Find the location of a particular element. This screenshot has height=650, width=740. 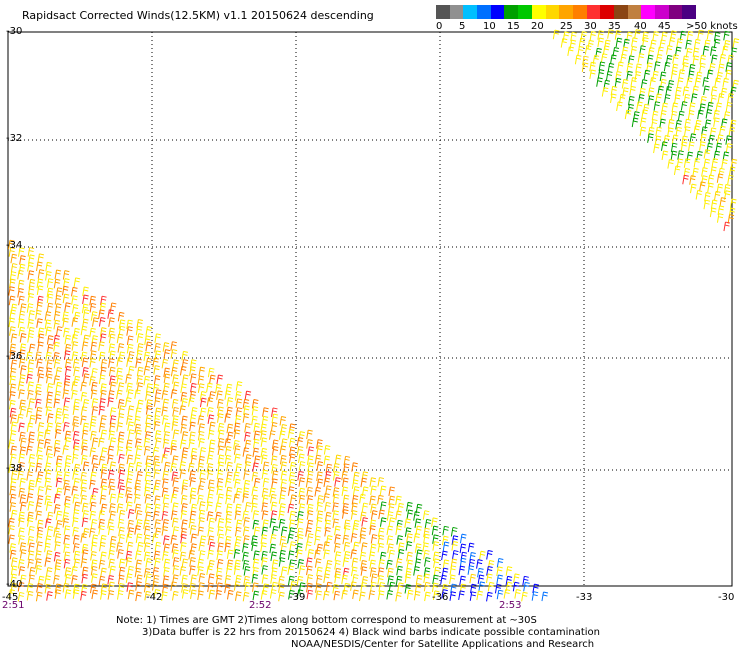

time-label: 2:52 is located at coordinates (260, 605).